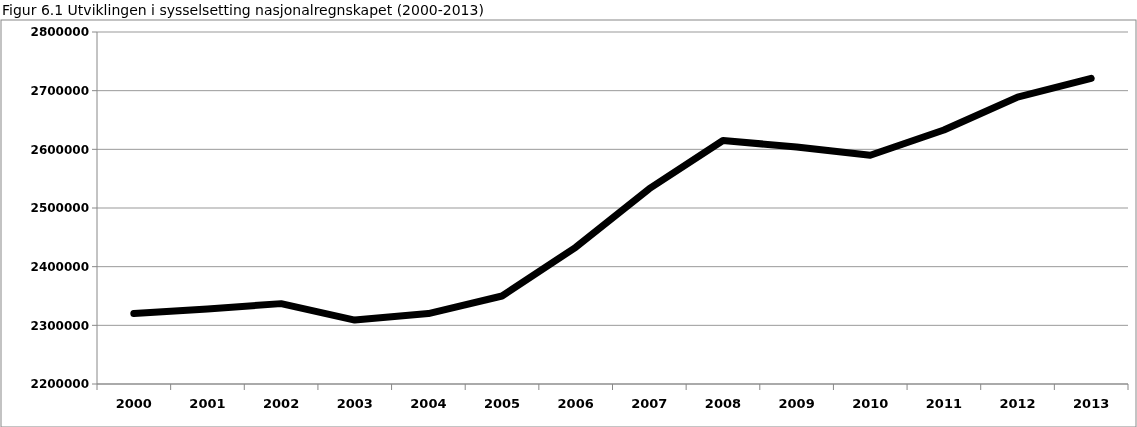  What do you see at coordinates (59, 325) in the screenshot?
I see `y-tick-label: 2300000` at bounding box center [59, 325].